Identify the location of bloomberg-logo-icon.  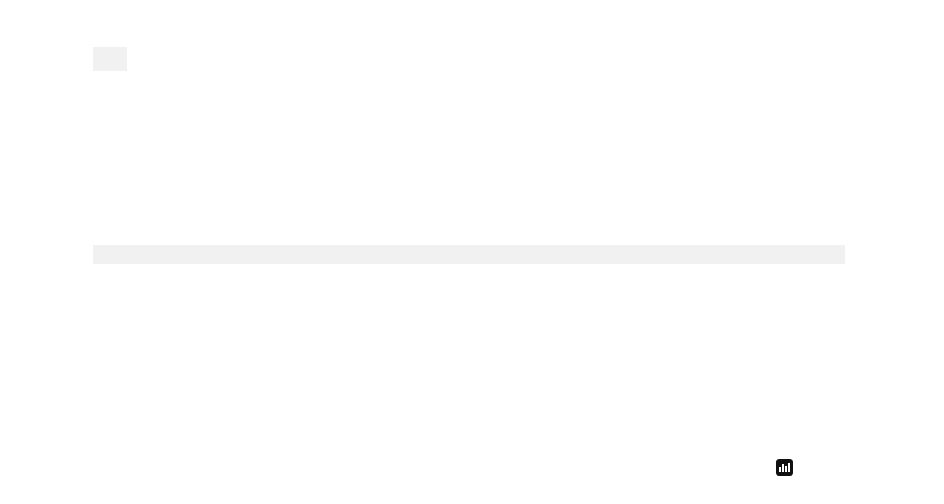
(784, 467).